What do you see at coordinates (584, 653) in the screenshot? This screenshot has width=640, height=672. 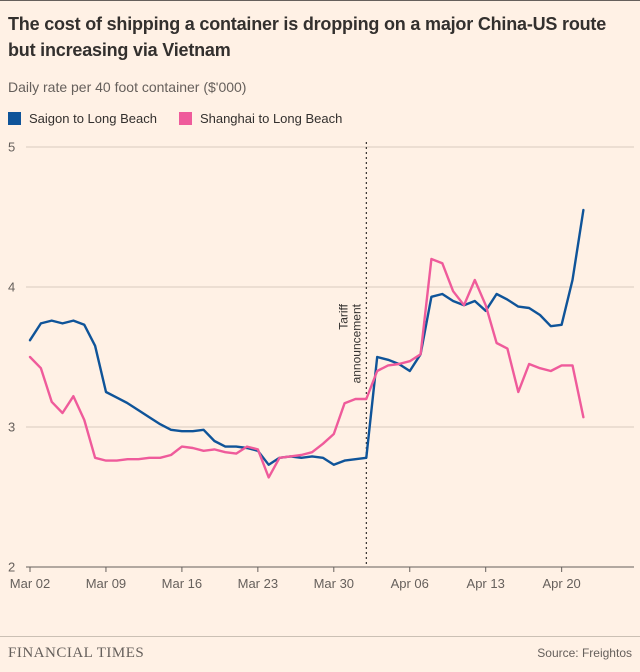 I see `source-credit: Source: Freightos` at bounding box center [584, 653].